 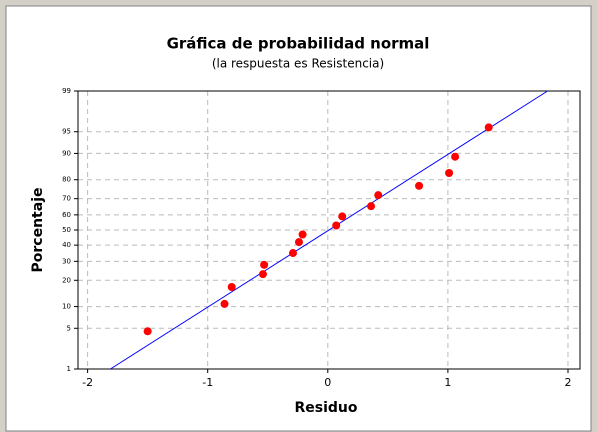 What do you see at coordinates (66, 132) in the screenshot?
I see `y-tick-label: 95` at bounding box center [66, 132].